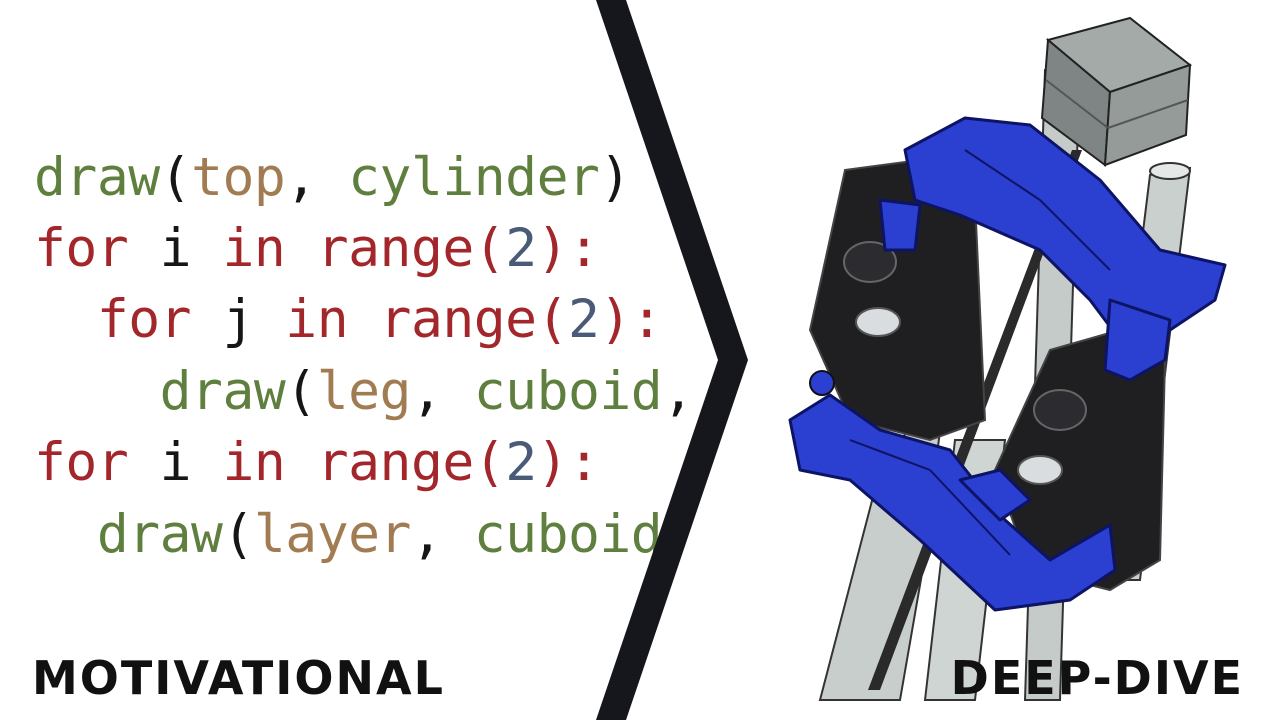 The height and width of the screenshot is (720, 1280). What do you see at coordinates (1097, 678) in the screenshot?
I see `deep-dive-label: DEEP-DIVE` at bounding box center [1097, 678].